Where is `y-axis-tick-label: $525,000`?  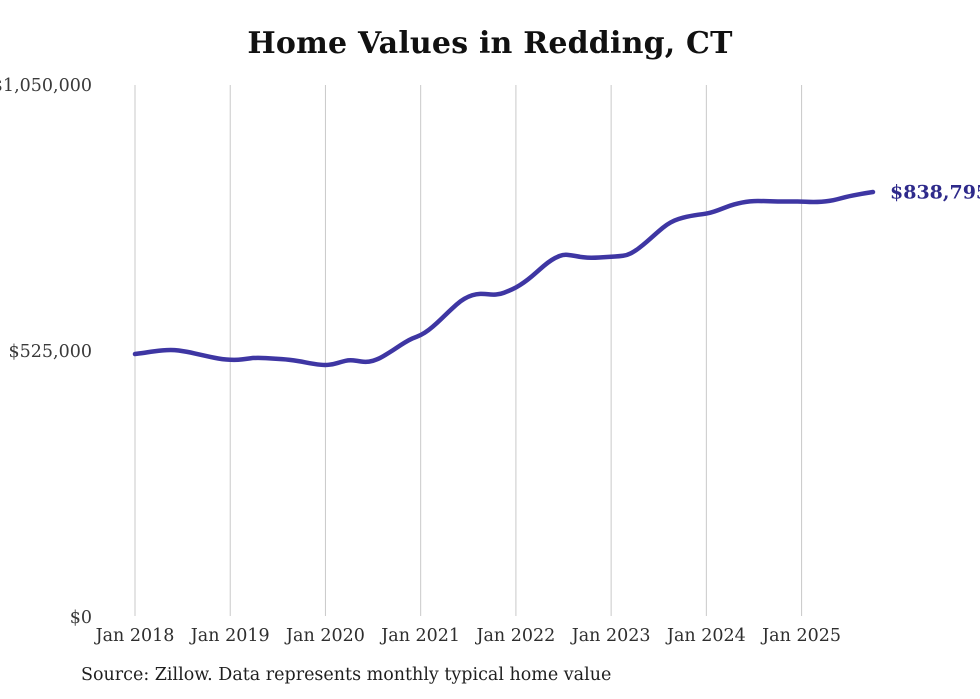 y-axis-tick-label: $525,000 is located at coordinates (50, 352).